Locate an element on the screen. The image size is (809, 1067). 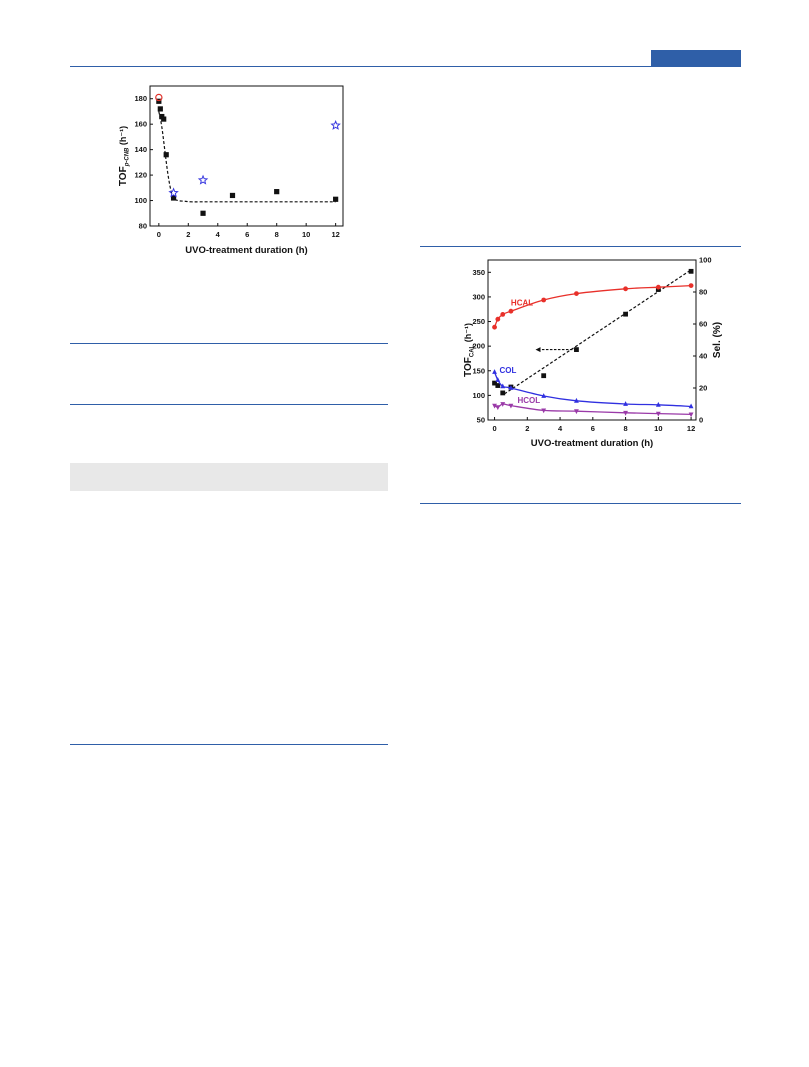
y-tick-label: 160 is located at coordinates (140, 124).